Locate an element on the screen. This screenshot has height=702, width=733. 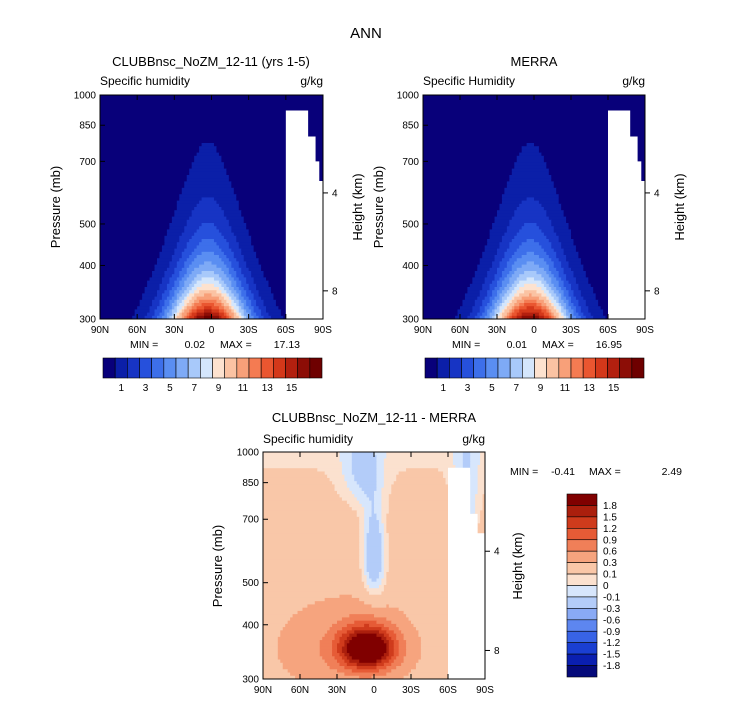
x-tick-label: 0 is located at coordinates (374, 690).